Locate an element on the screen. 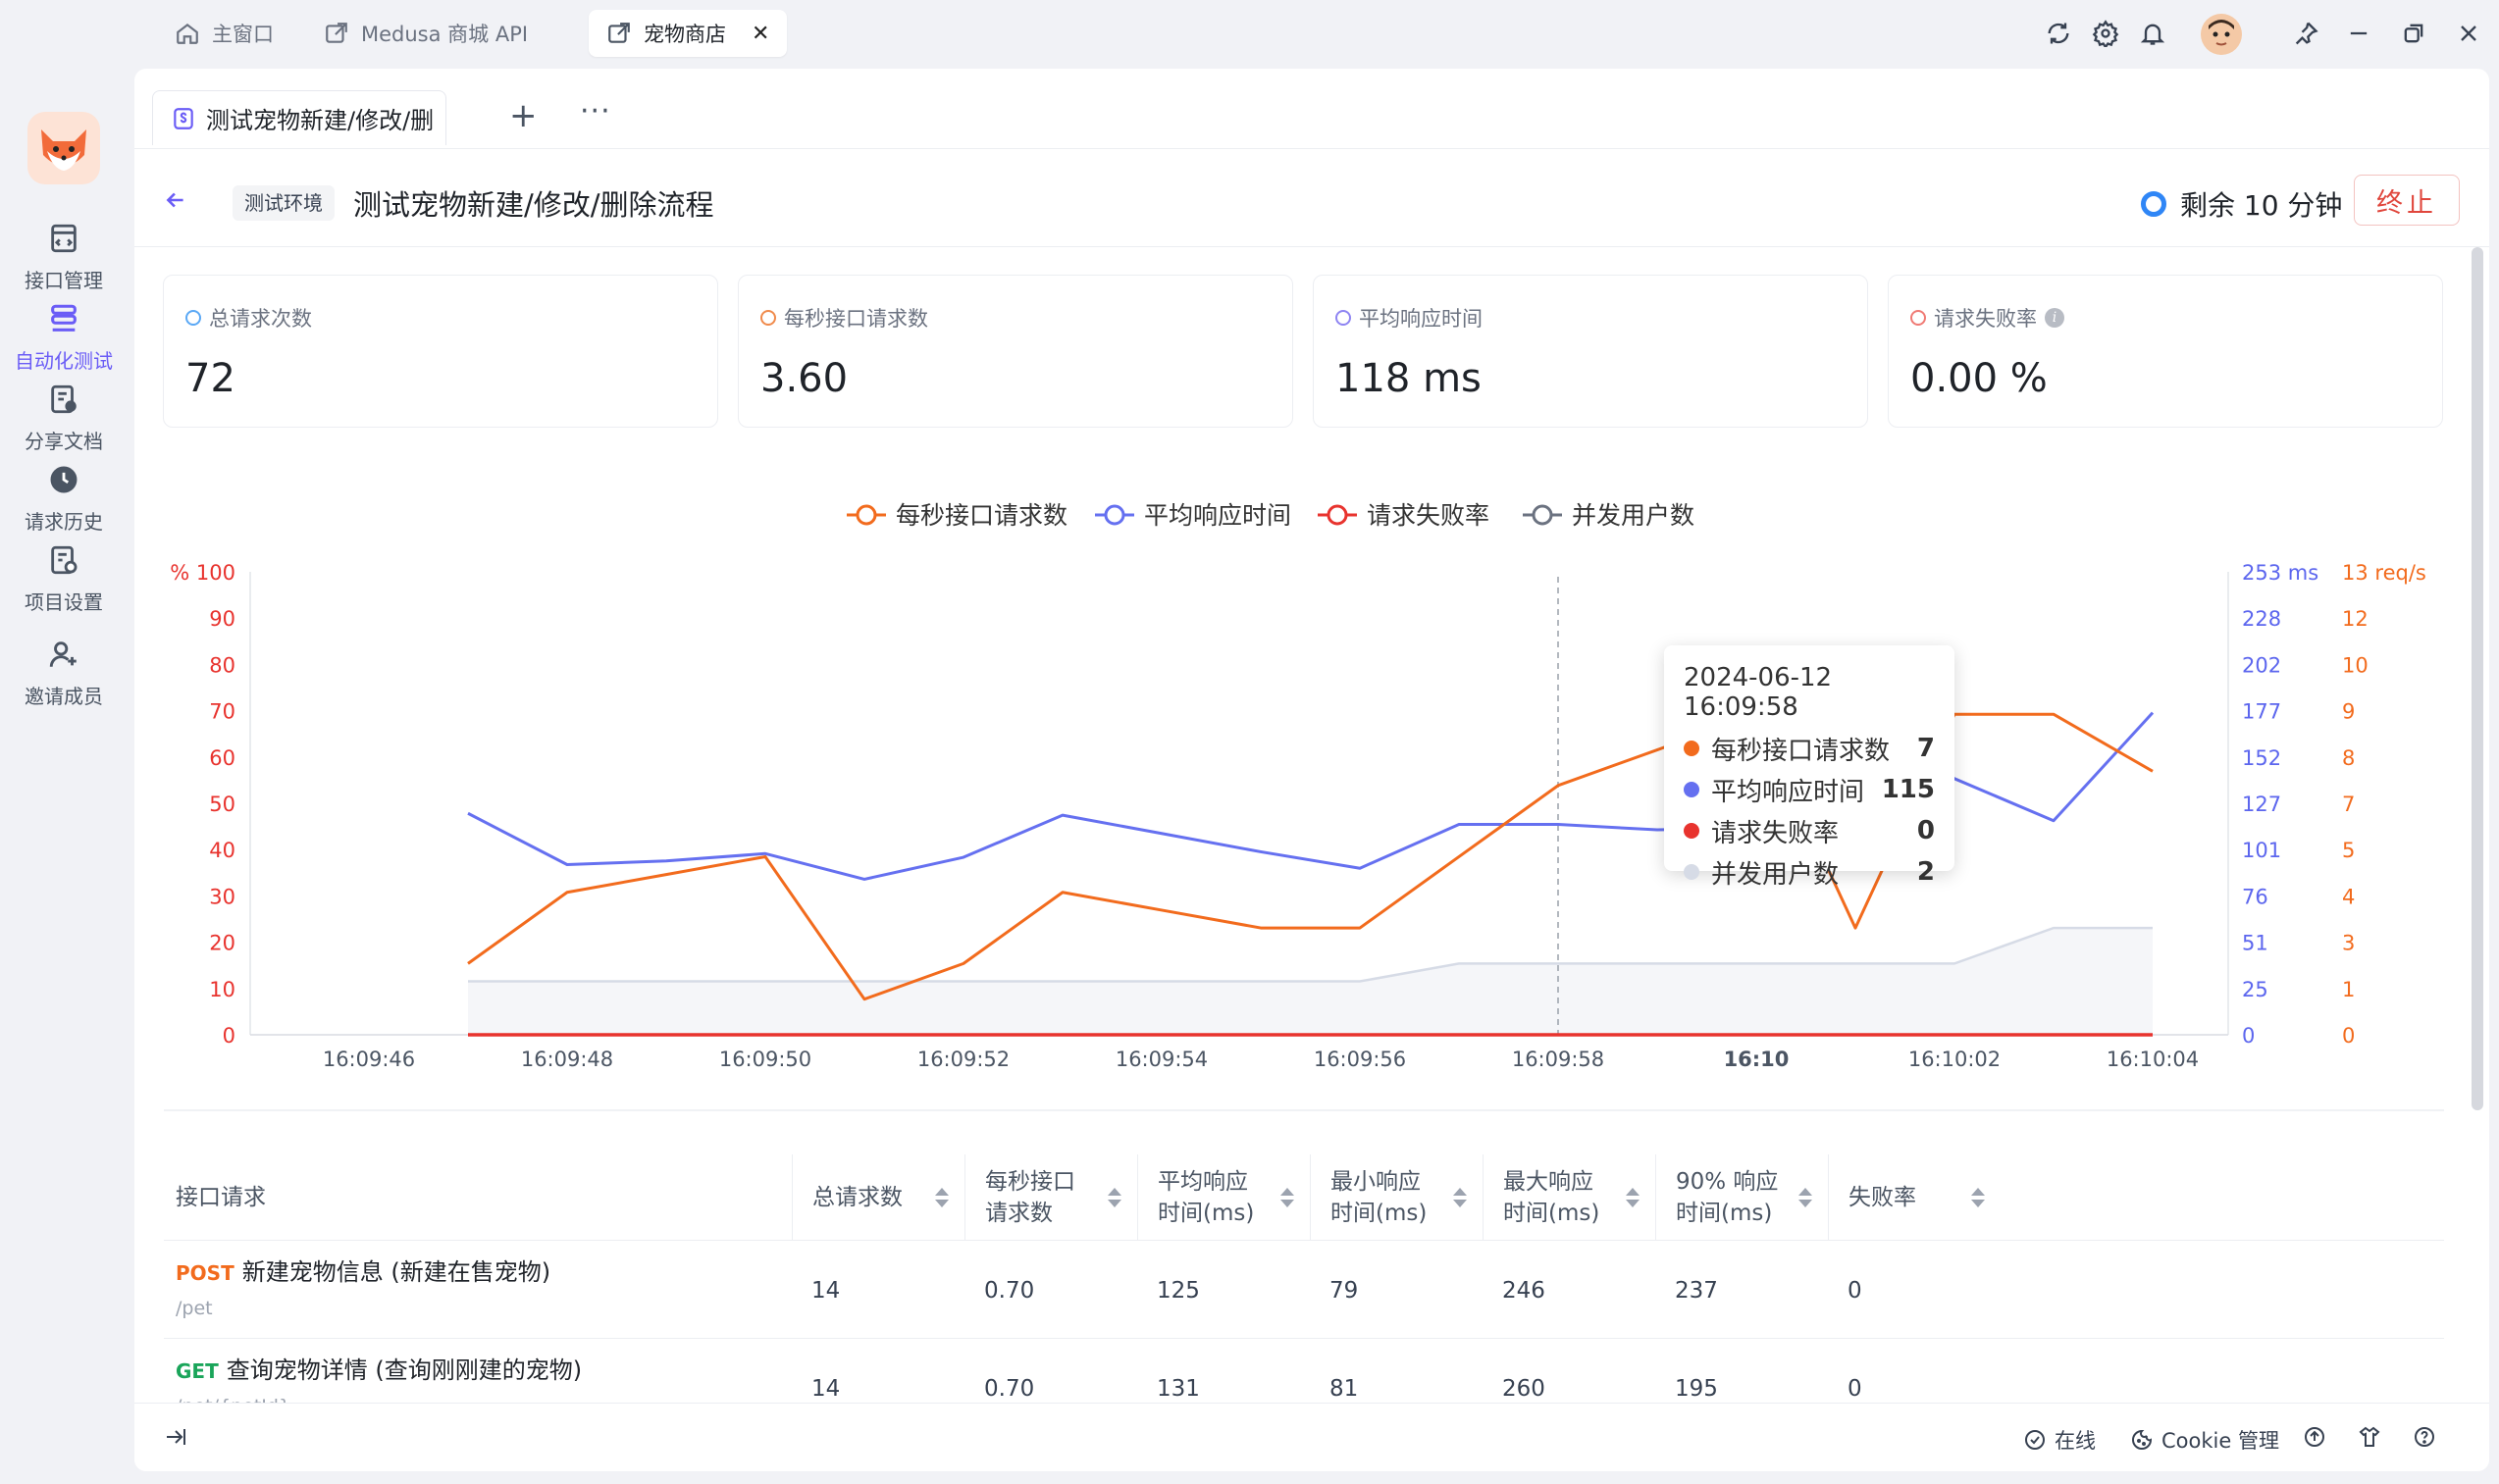 The image size is (2499, 1484). restore-icon is located at coordinates (2413, 33).